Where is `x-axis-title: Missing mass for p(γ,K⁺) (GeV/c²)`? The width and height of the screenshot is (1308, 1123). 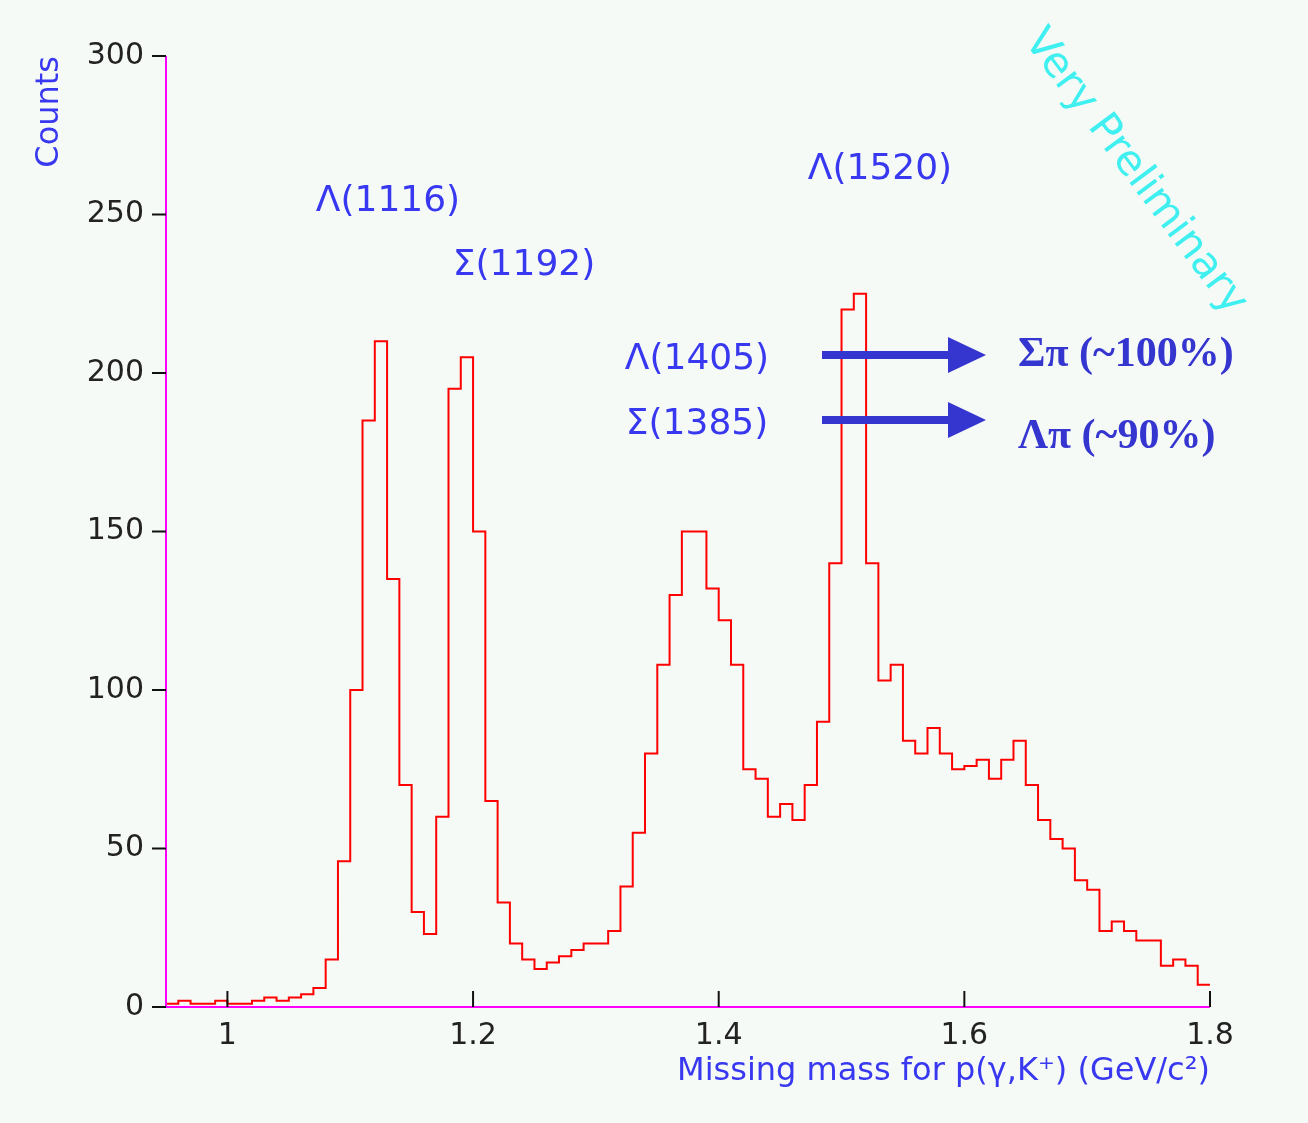 x-axis-title: Missing mass for p(γ,K⁺) (GeV/c²) is located at coordinates (943, 1069).